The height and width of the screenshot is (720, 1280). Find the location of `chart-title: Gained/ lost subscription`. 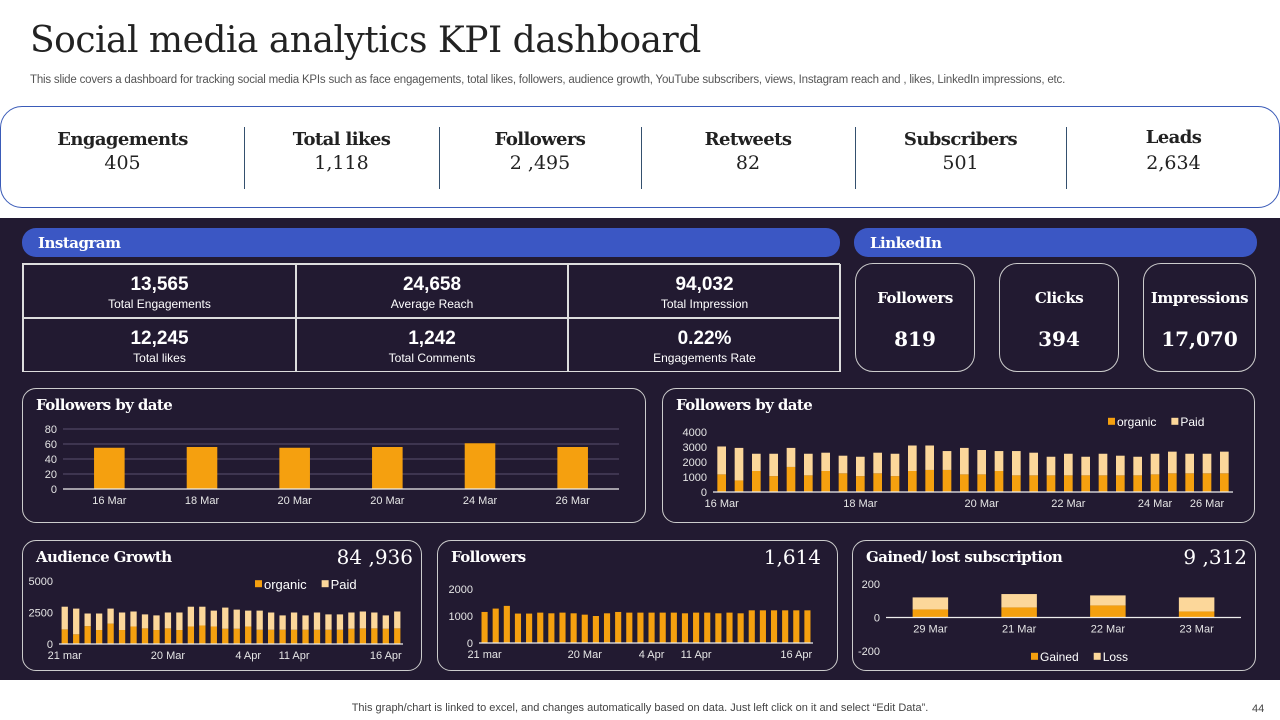

chart-title: Gained/ lost subscription is located at coordinates (964, 557).